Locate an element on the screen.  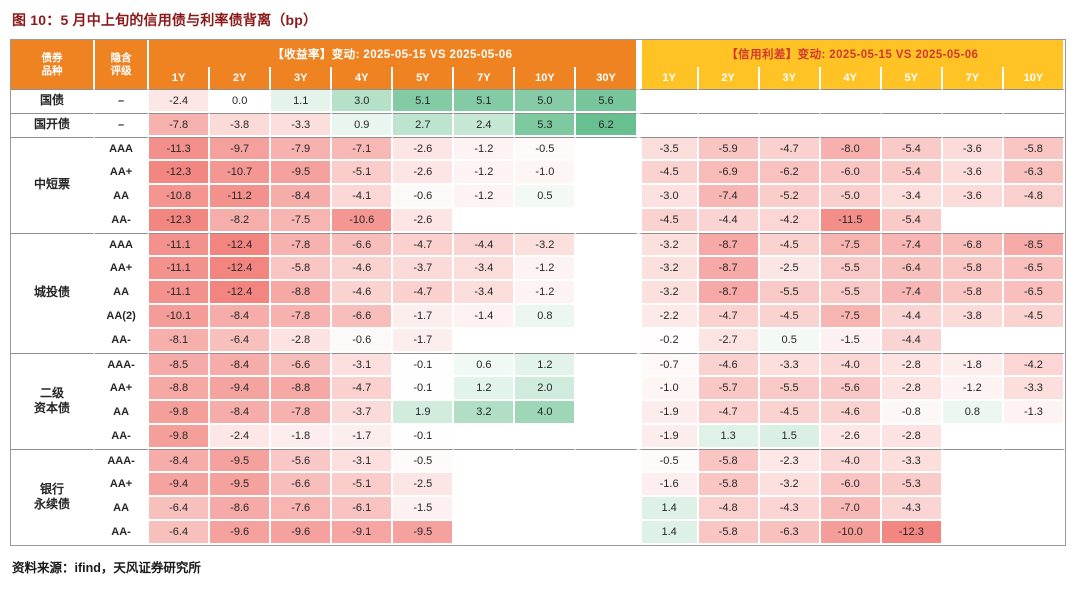
yield-cell: -0.6 is located at coordinates (363, 341).